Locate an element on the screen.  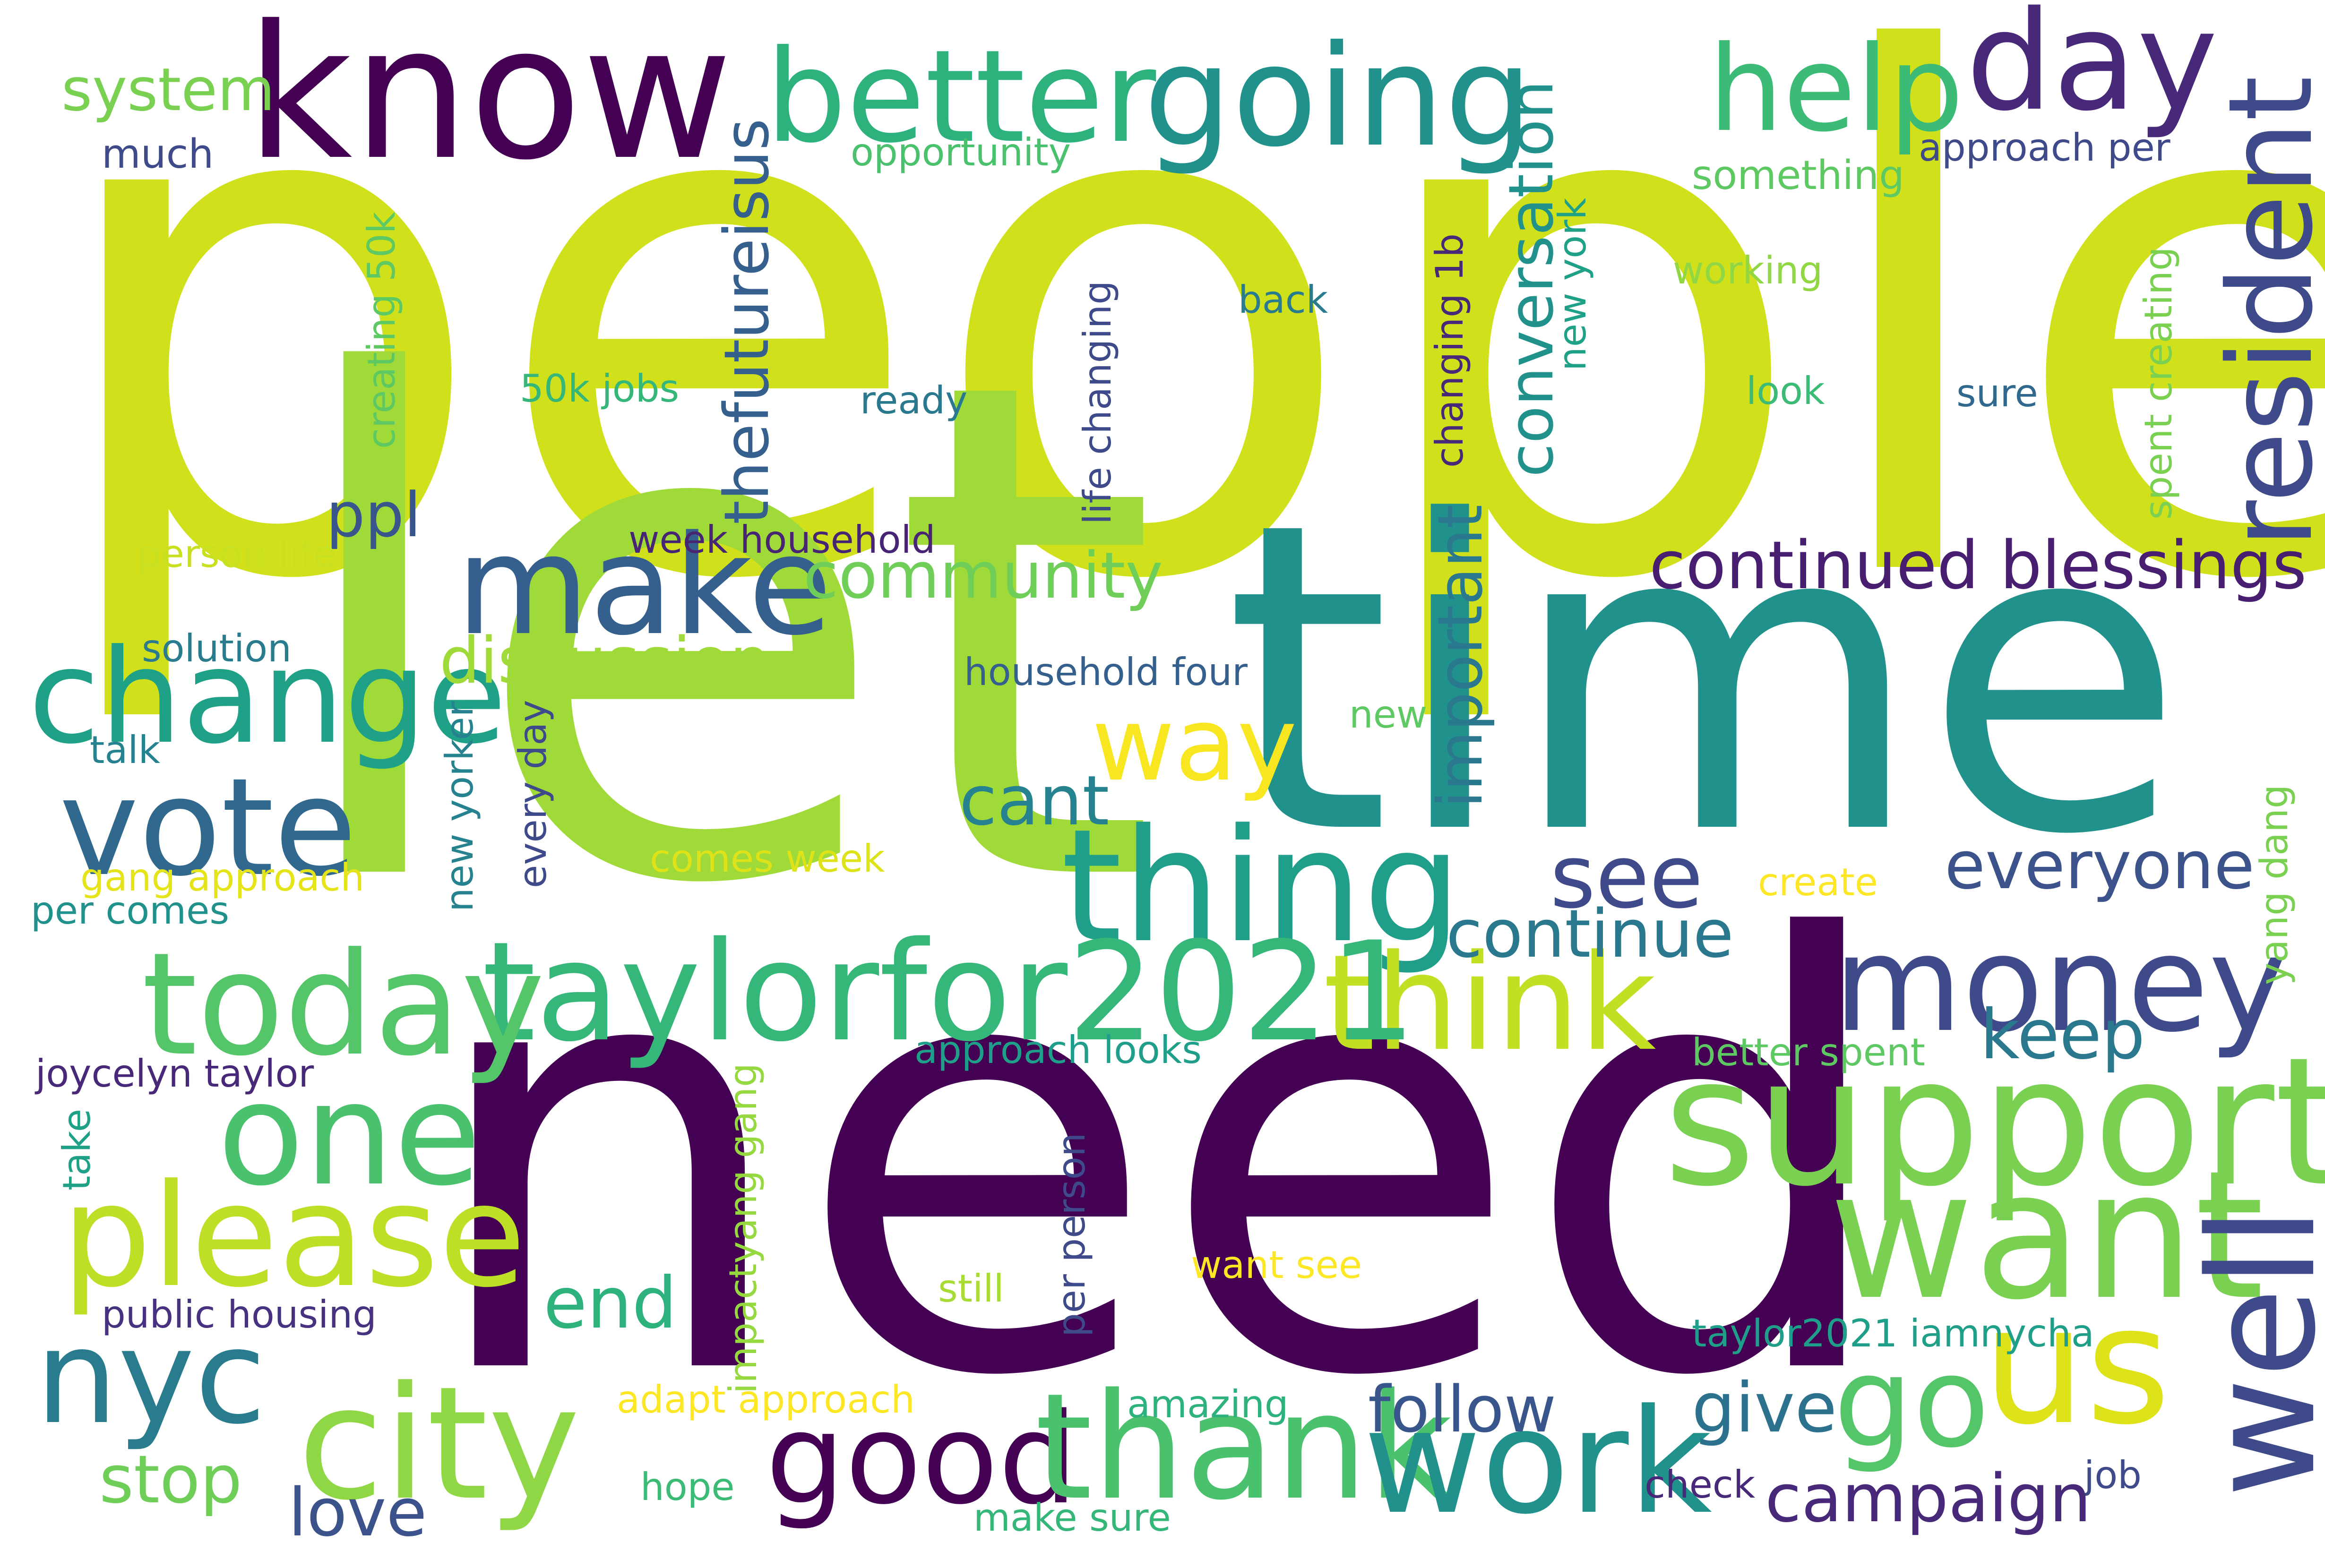
word-something: something is located at coordinates (1798, 176).